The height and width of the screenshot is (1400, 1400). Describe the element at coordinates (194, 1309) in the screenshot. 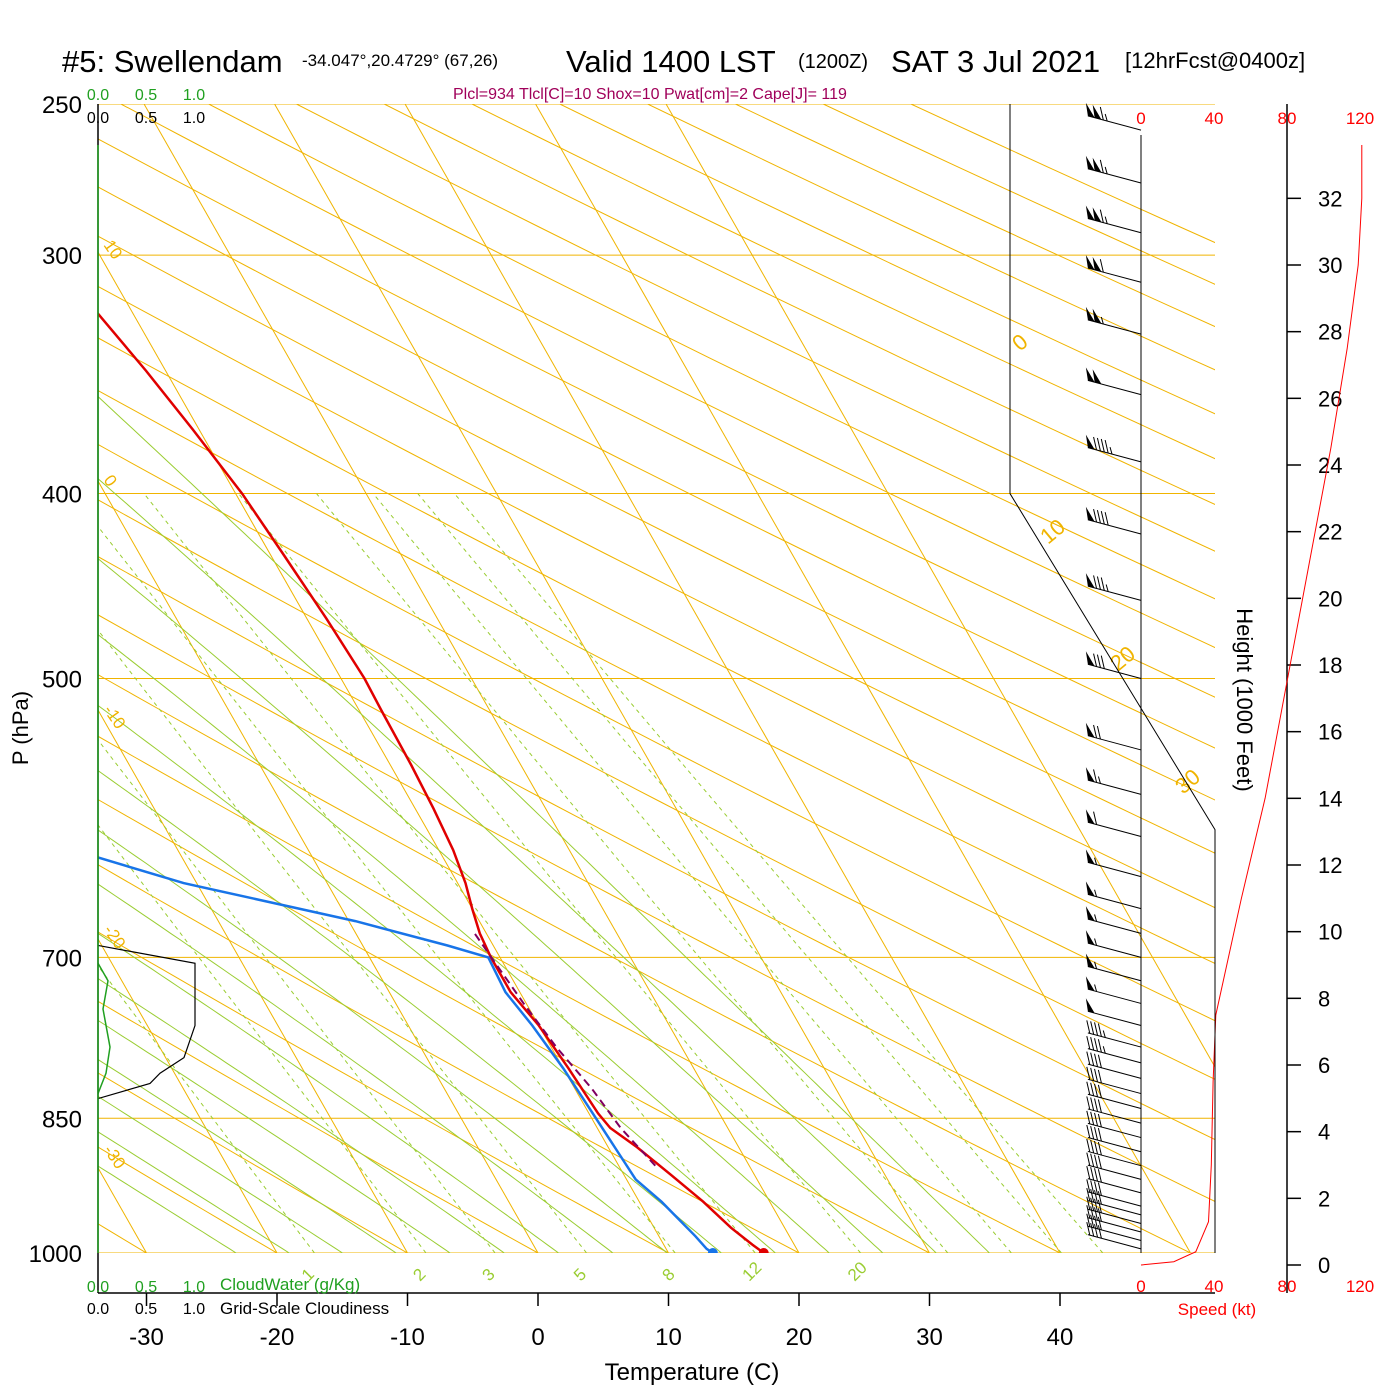

I see `bottom-cloudiness-scale-label: 1.0` at that location.